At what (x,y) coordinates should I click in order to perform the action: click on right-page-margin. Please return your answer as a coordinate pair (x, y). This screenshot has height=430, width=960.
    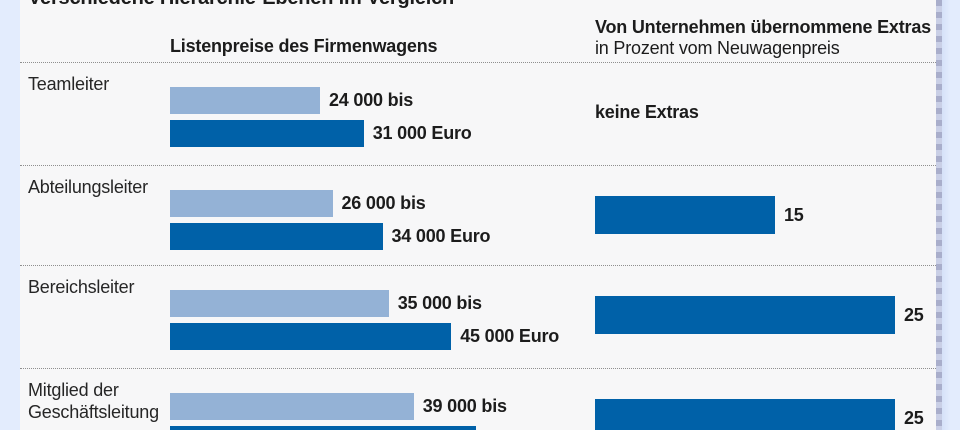
    Looking at the image, I should click on (951, 215).